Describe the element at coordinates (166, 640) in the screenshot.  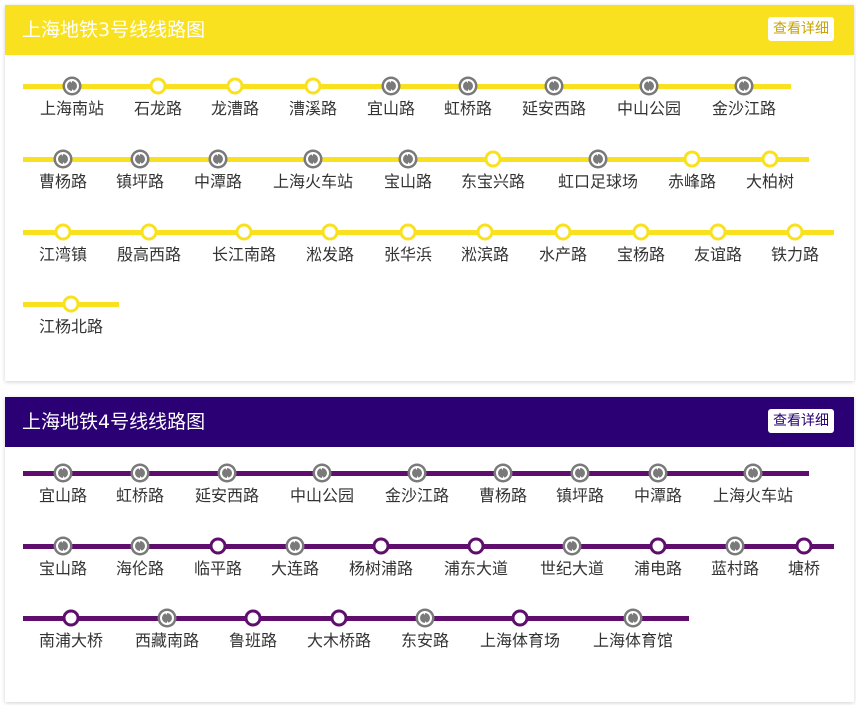
I see `station-name: 西藏南路` at that location.